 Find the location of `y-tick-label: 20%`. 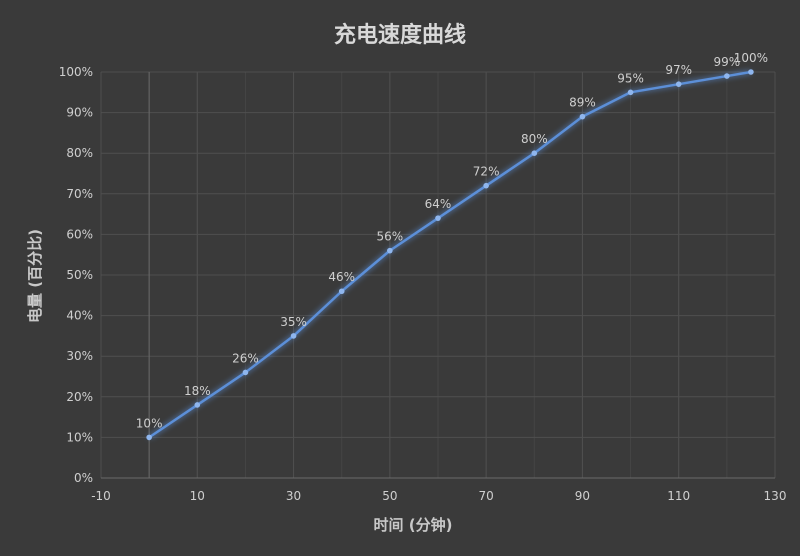

y-tick-label: 20% is located at coordinates (79, 397).